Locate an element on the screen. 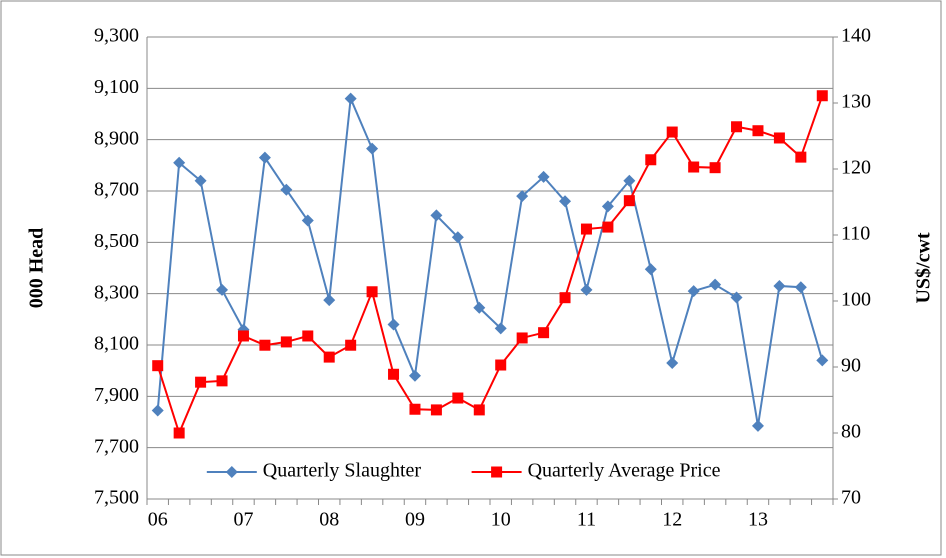  y2-tick-label: 130 is located at coordinates (856, 102).